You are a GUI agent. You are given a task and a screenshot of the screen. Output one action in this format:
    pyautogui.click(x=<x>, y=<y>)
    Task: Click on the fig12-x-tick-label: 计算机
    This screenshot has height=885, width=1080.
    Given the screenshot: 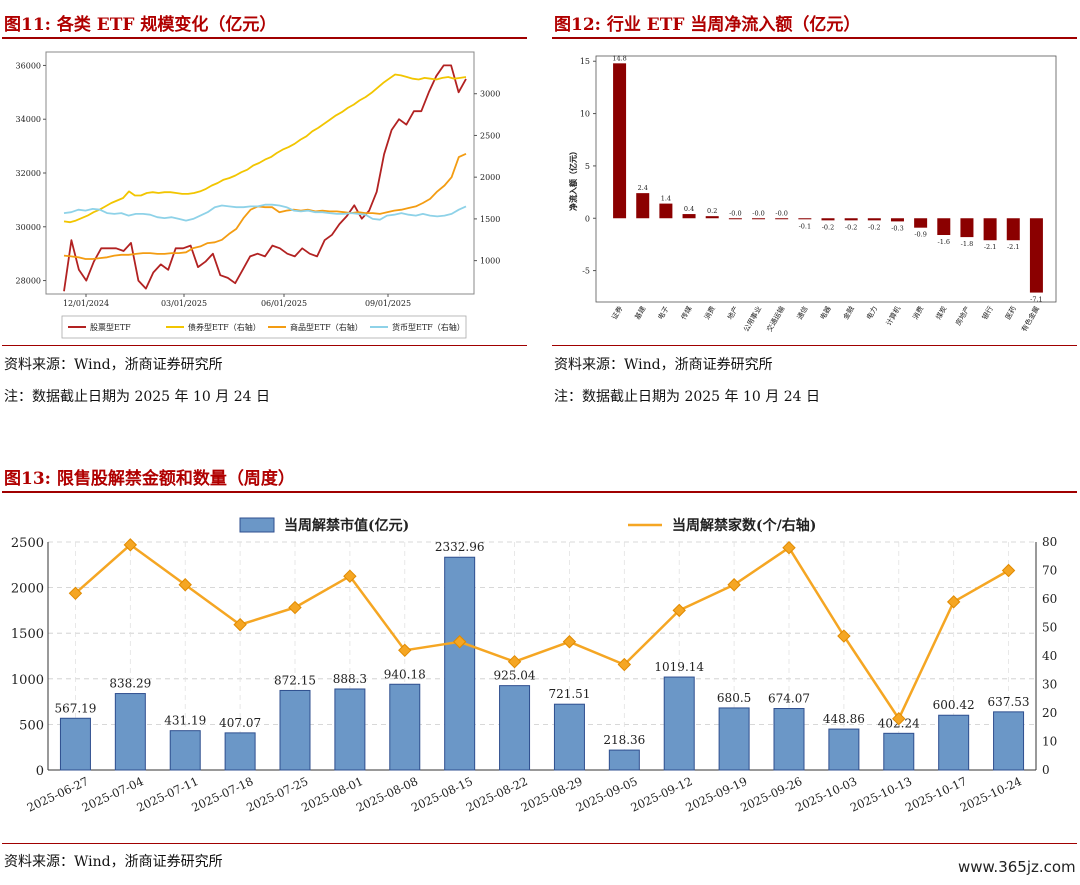 What is the action you would take?
    pyautogui.click(x=893, y=316)
    